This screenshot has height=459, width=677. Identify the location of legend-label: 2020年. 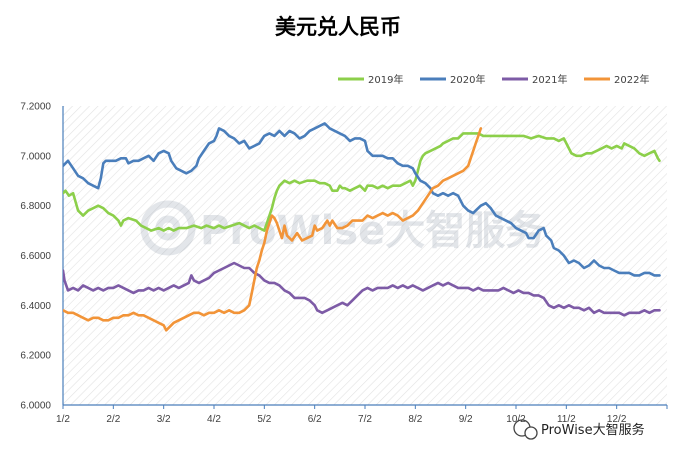
(467, 79).